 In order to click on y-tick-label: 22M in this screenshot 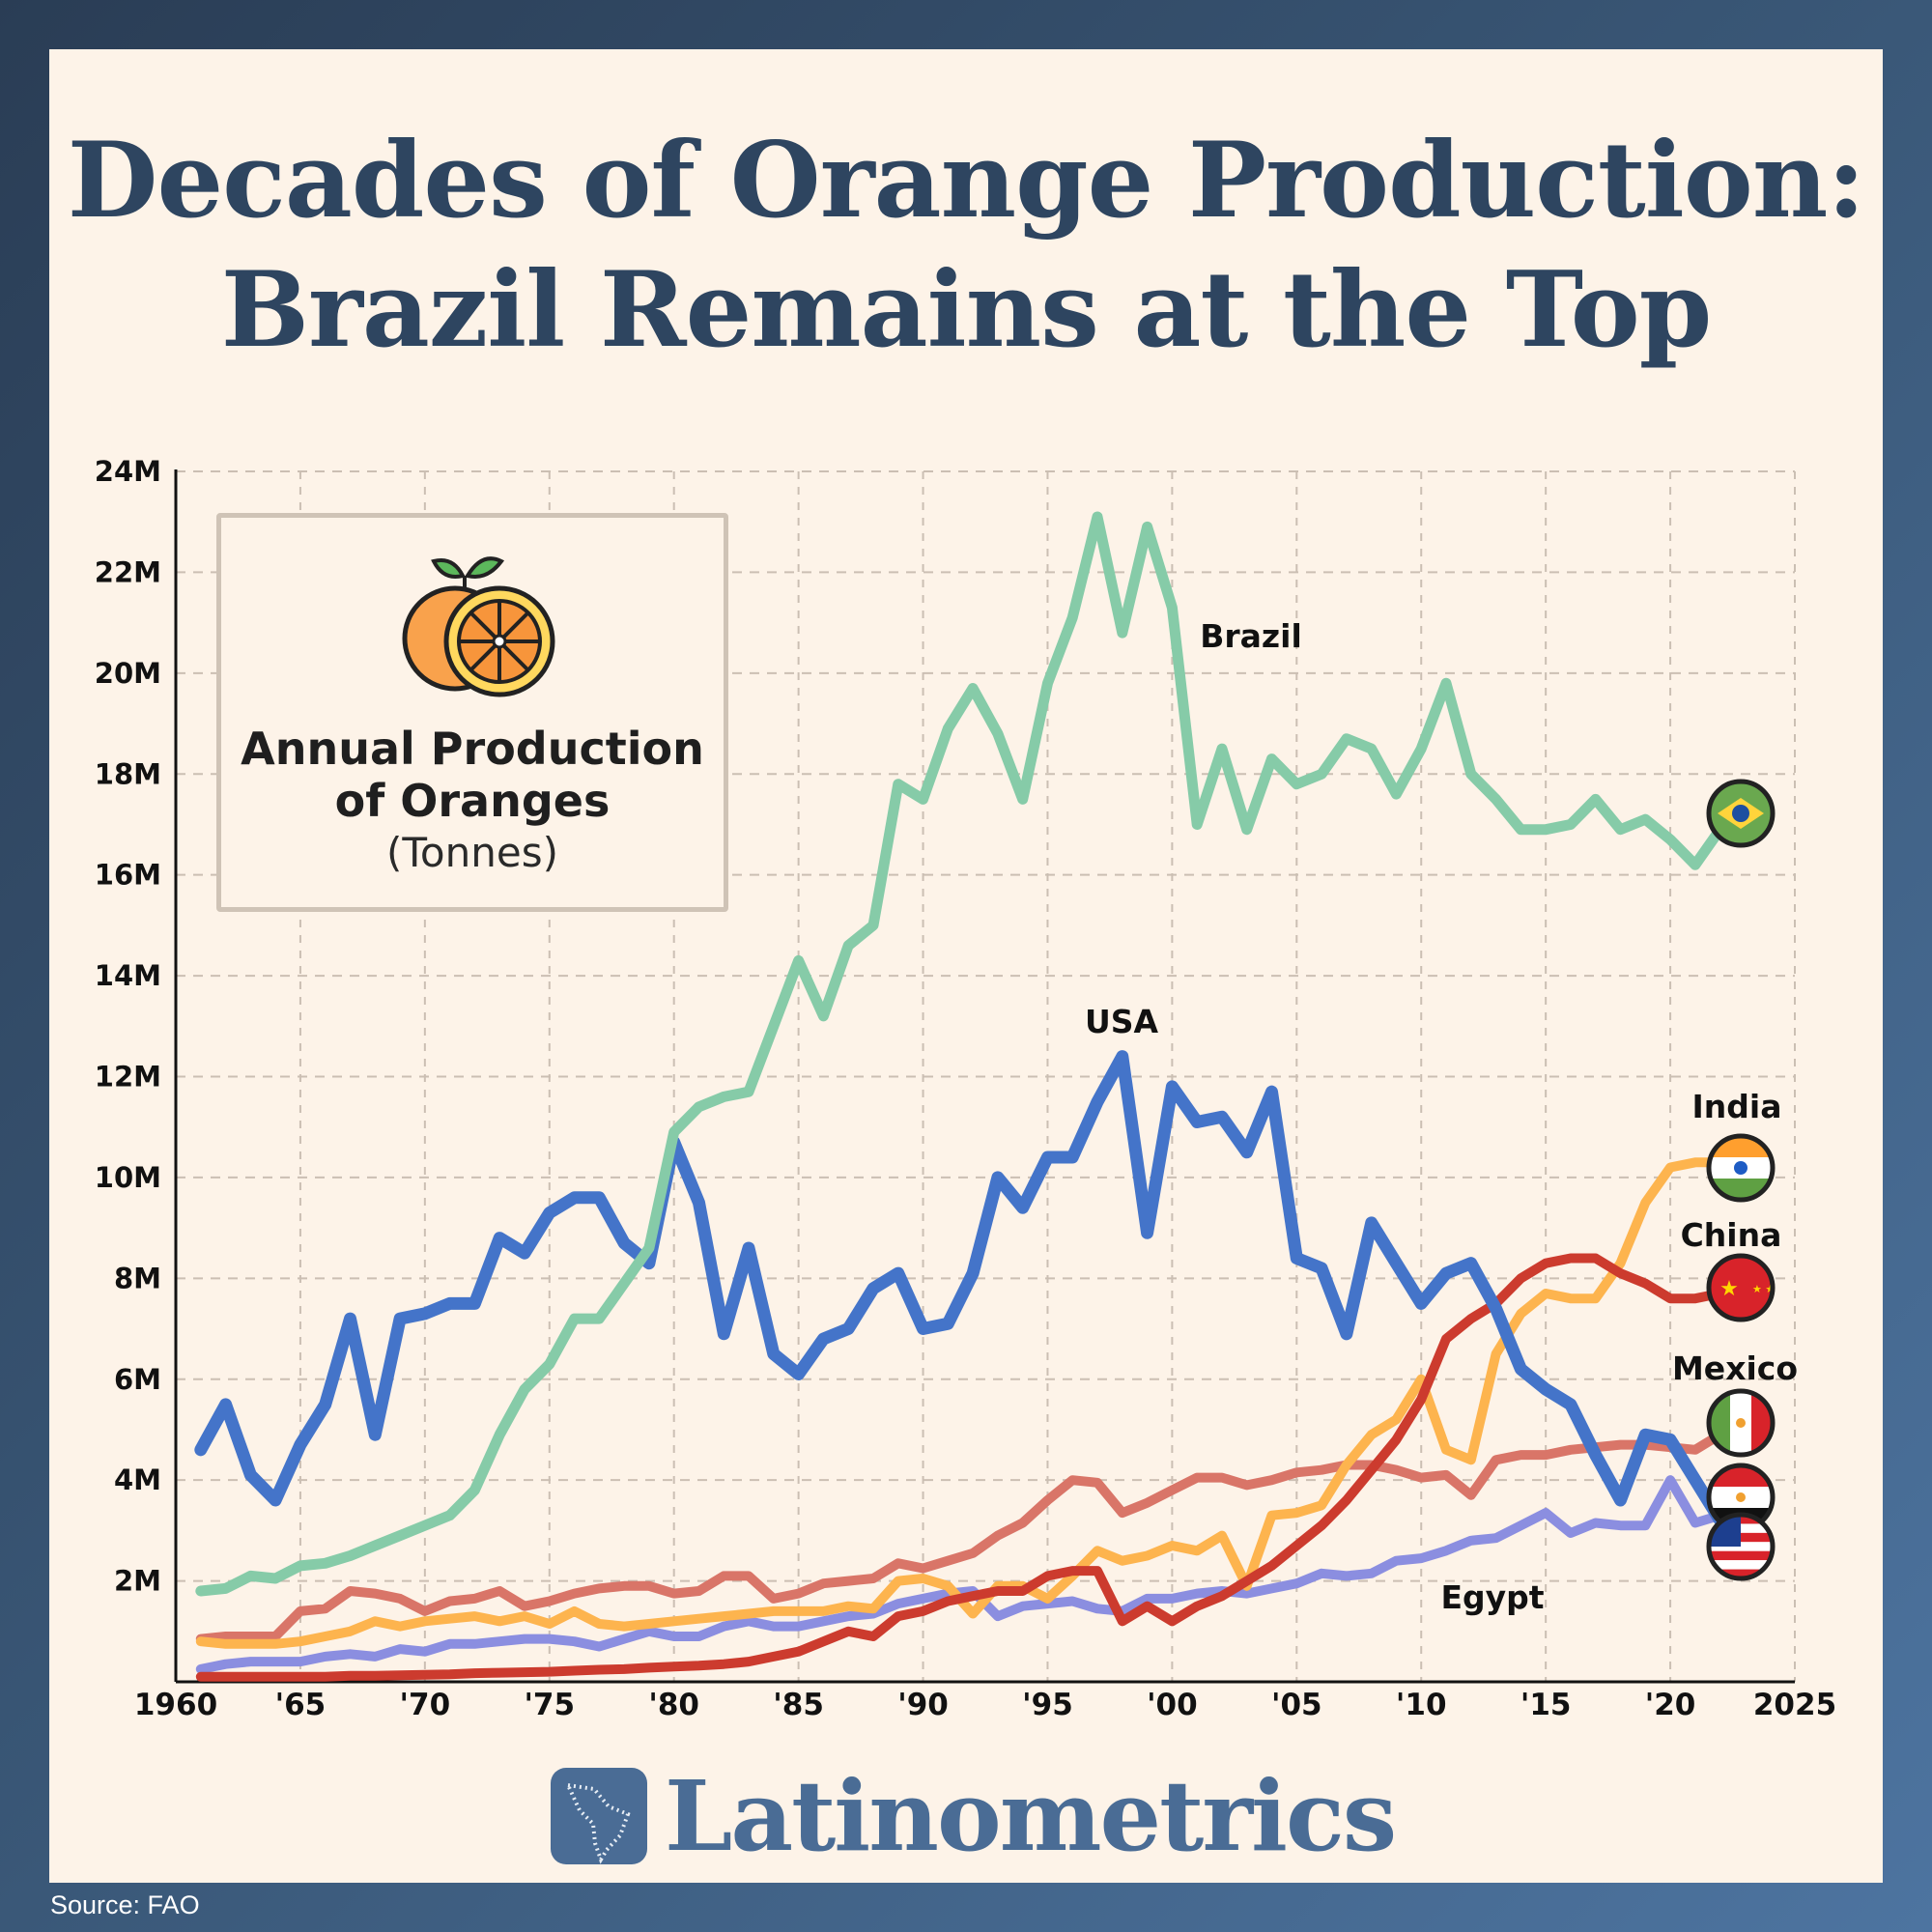, I will do `click(128, 571)`.